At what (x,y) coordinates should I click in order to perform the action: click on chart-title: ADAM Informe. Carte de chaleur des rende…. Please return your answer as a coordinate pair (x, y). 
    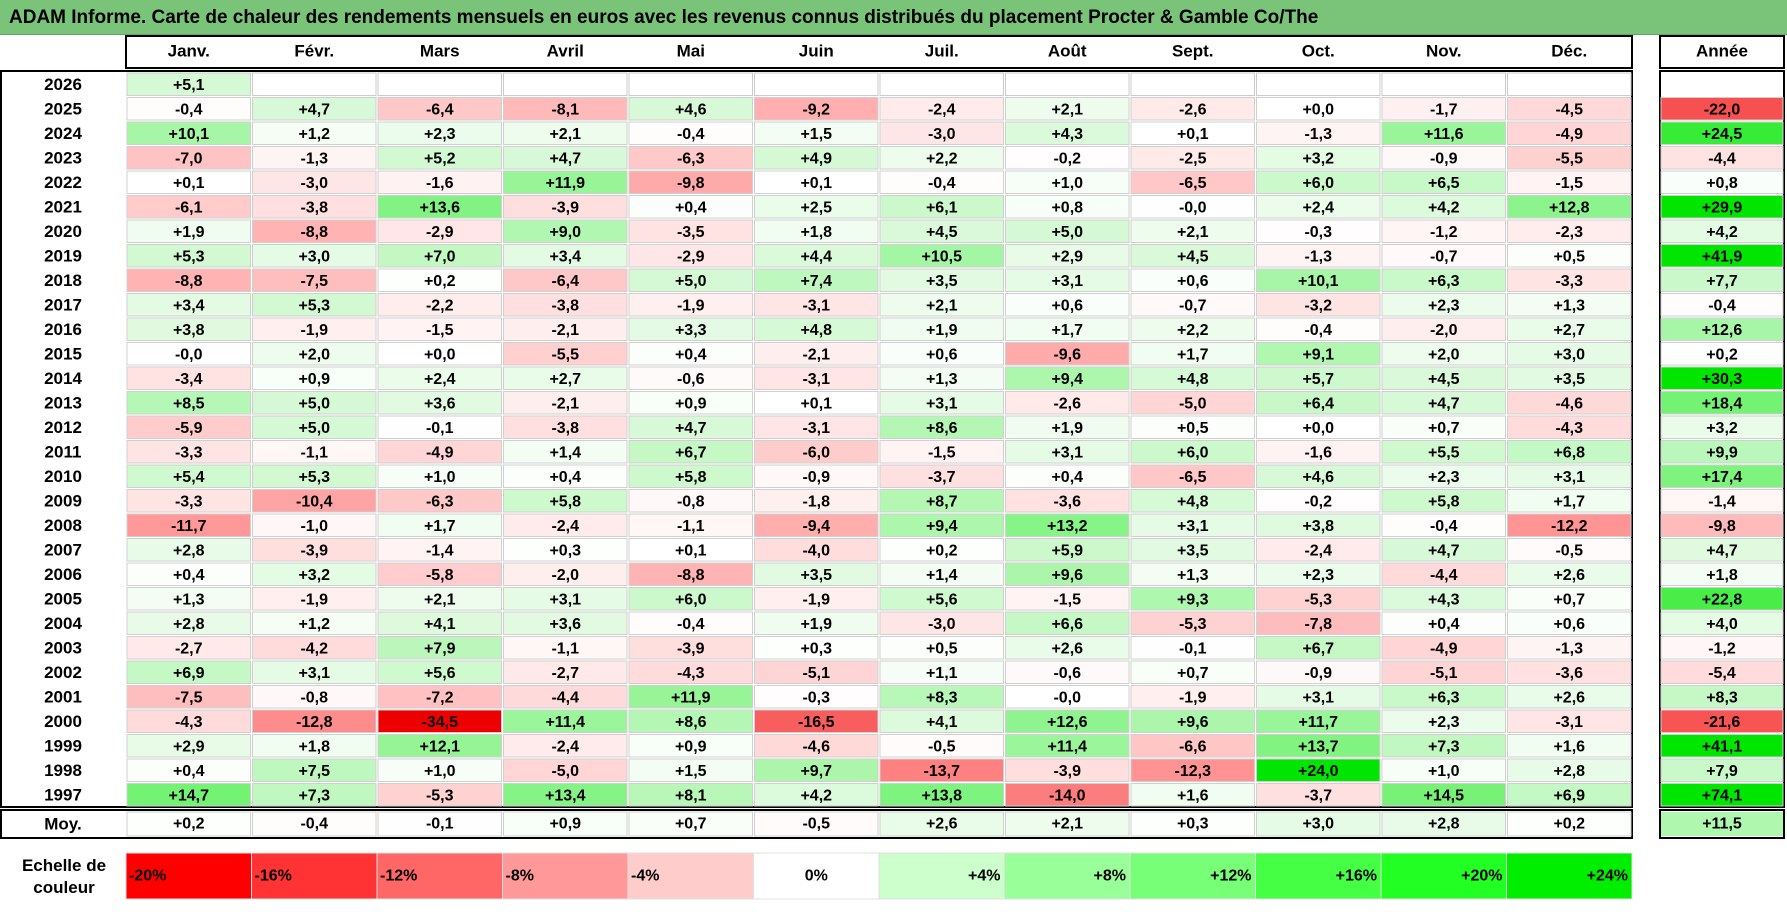
    Looking at the image, I should click on (664, 17).